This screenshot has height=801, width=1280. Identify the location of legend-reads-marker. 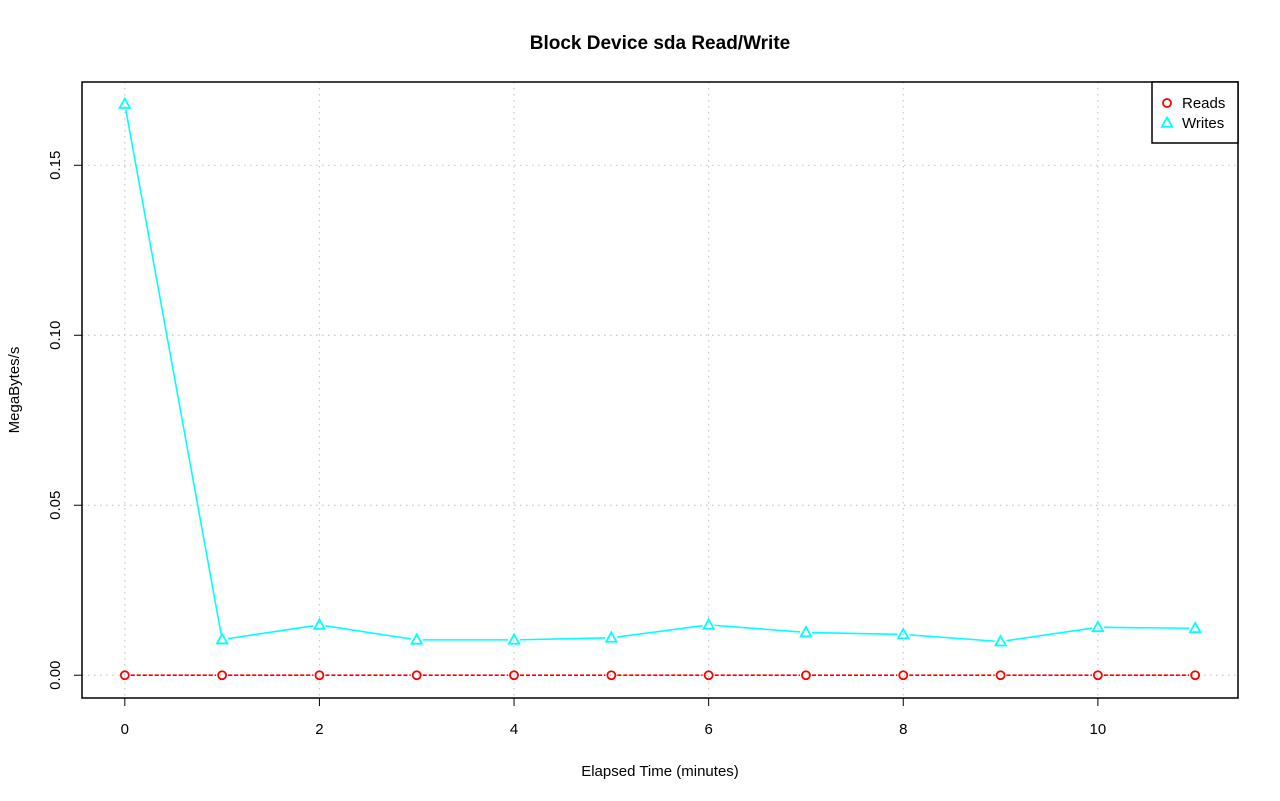
(1167, 103).